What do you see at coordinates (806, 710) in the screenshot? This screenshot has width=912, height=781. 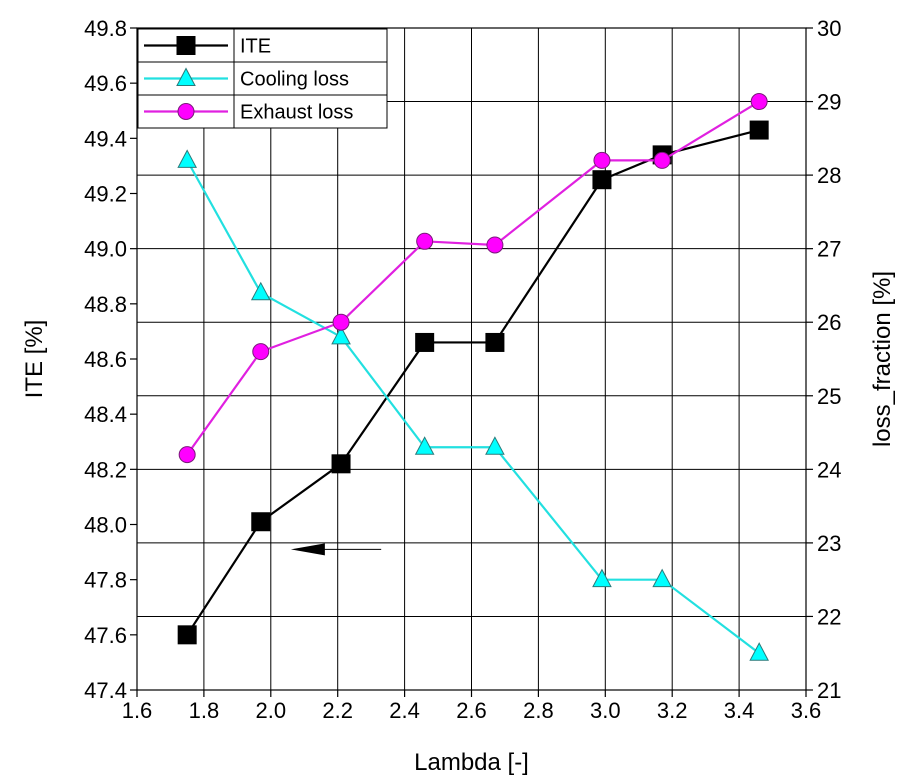 I see `x-tick-label: 3.6` at bounding box center [806, 710].